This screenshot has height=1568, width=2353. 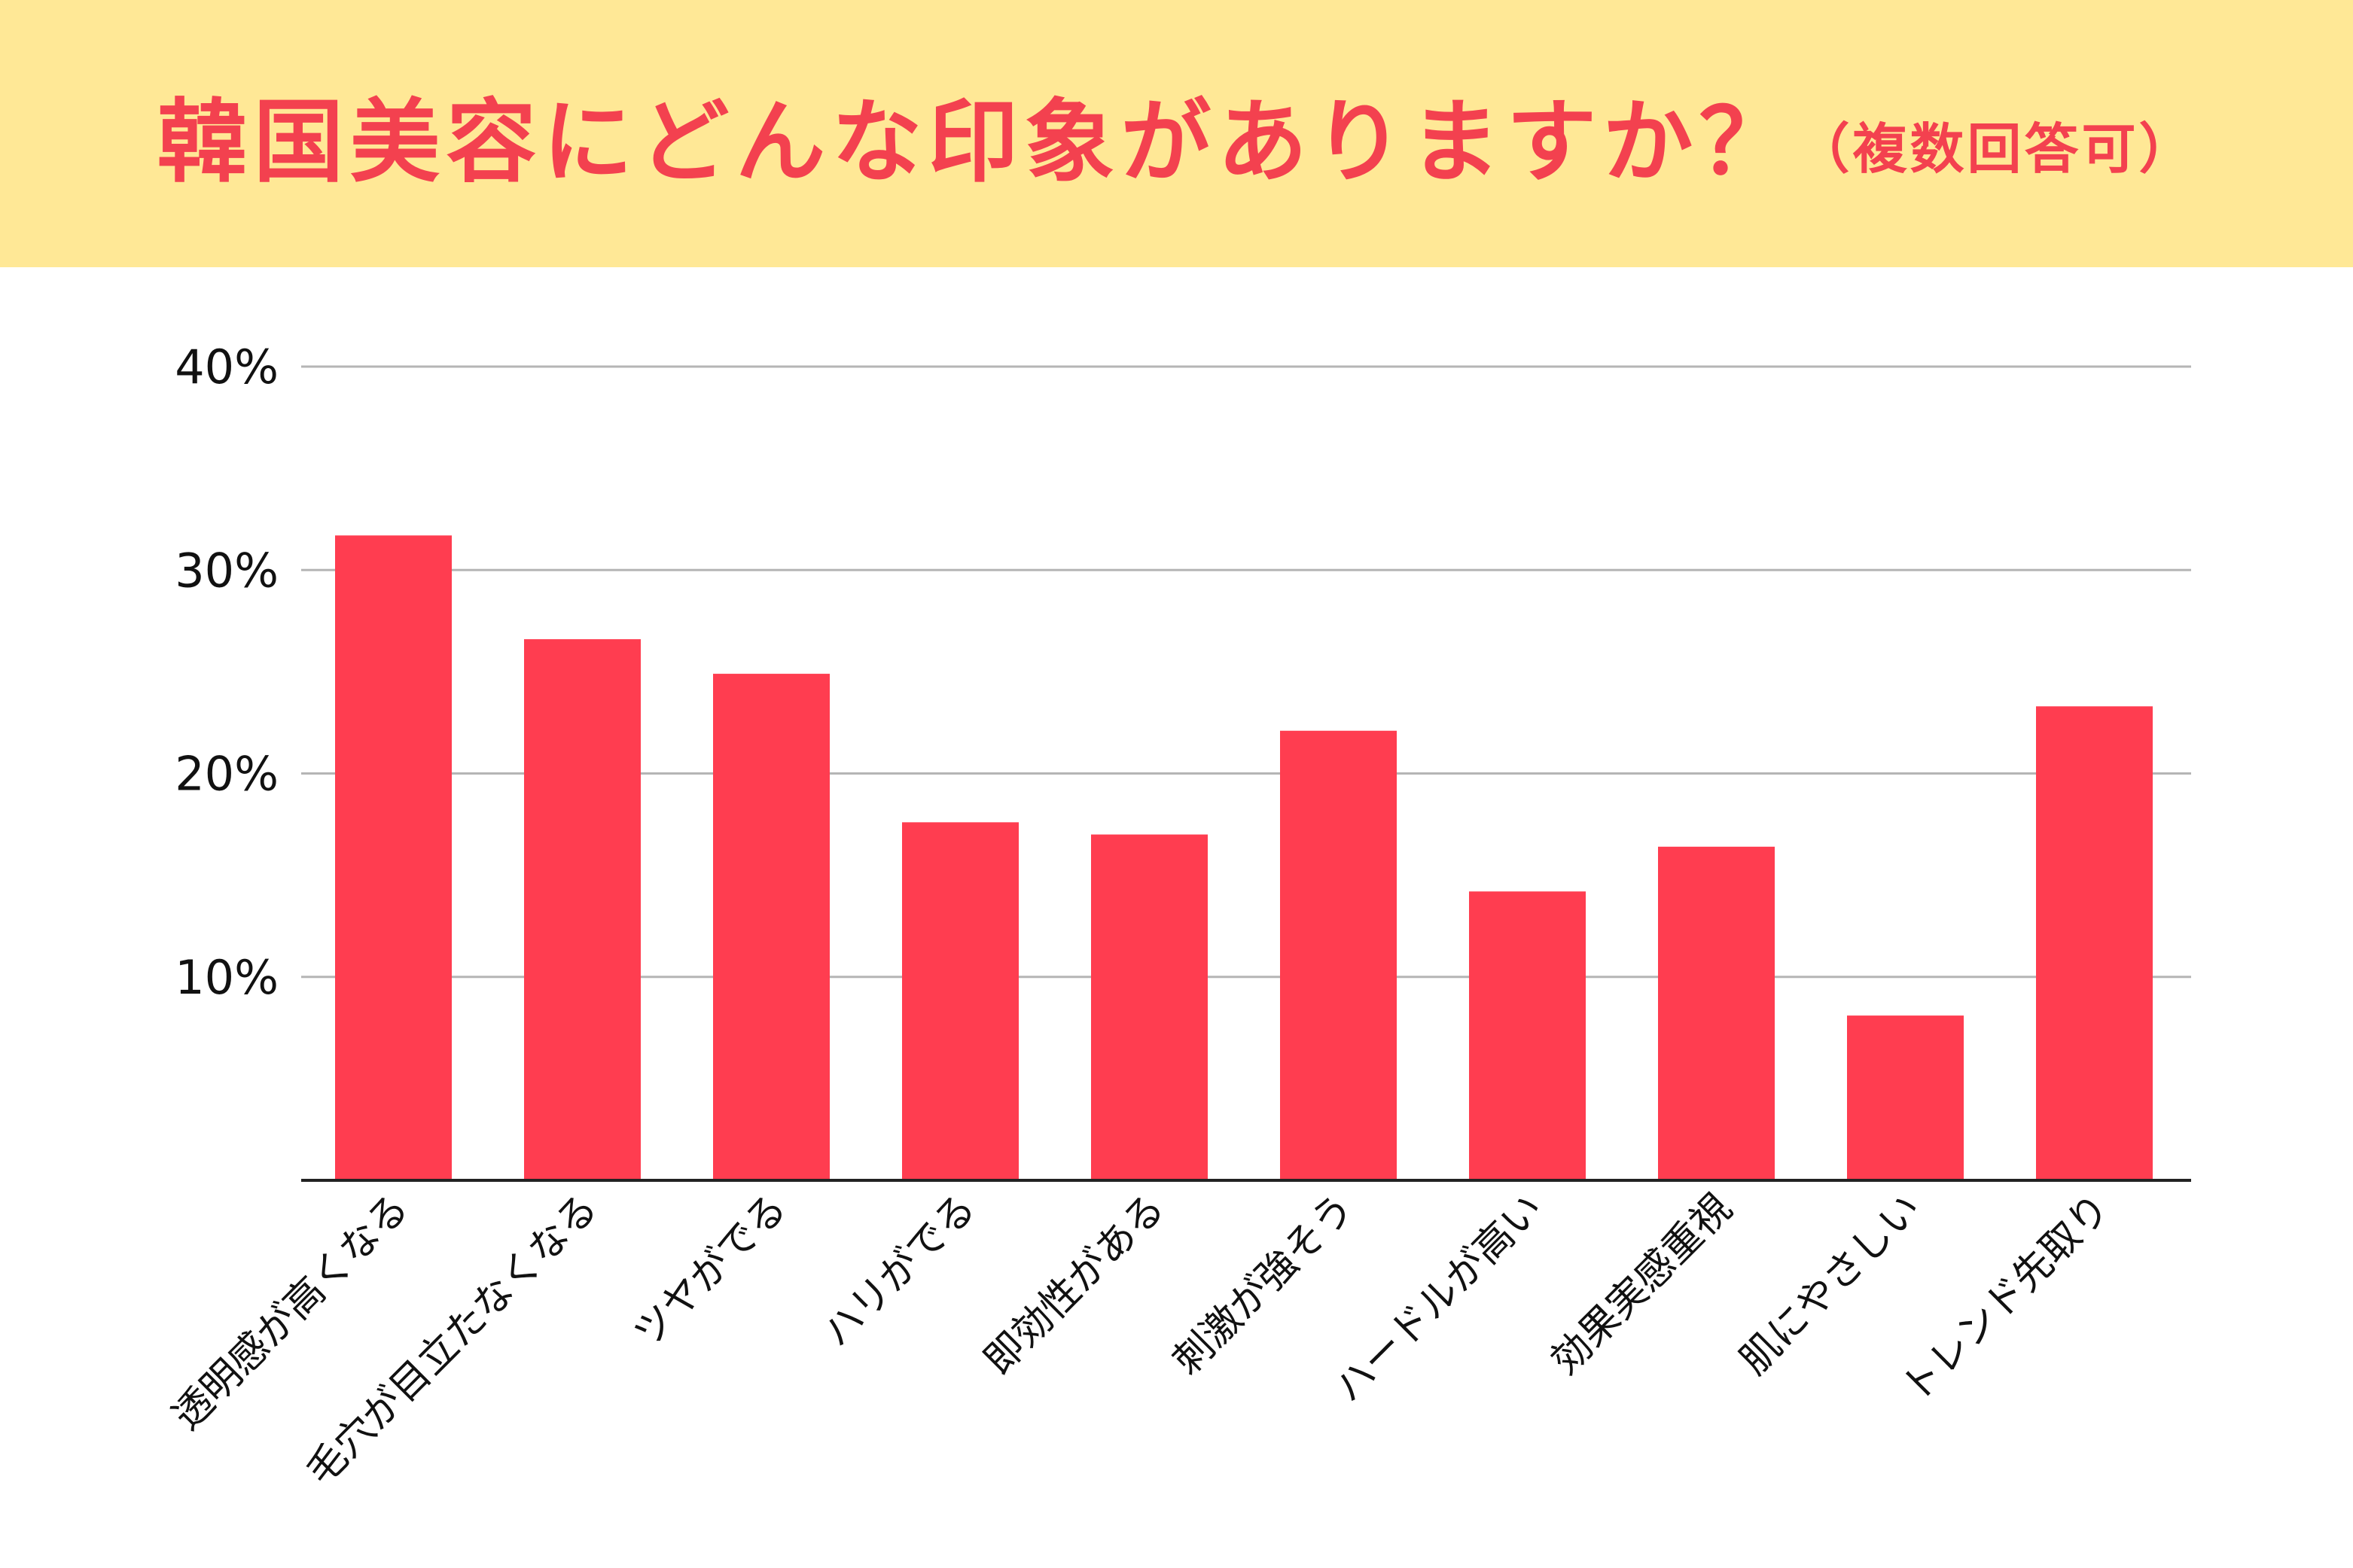 I want to click on x-category-label: 効果実感重視, so click(x=1642, y=1285).